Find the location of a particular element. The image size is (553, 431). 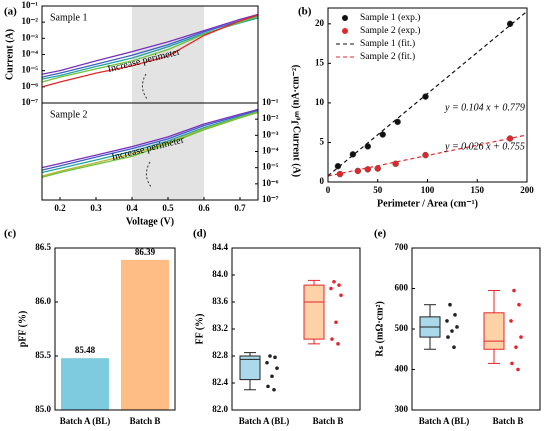

legend-label: Sample 2 (exp.) is located at coordinates (390, 30).